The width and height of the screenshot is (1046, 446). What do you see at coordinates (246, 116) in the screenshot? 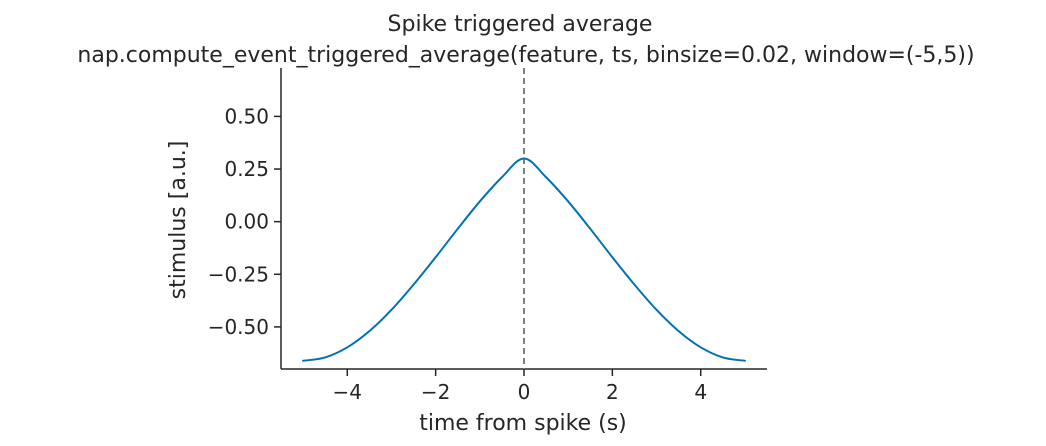
I see `y-tick-label: 0.50` at bounding box center [246, 116].